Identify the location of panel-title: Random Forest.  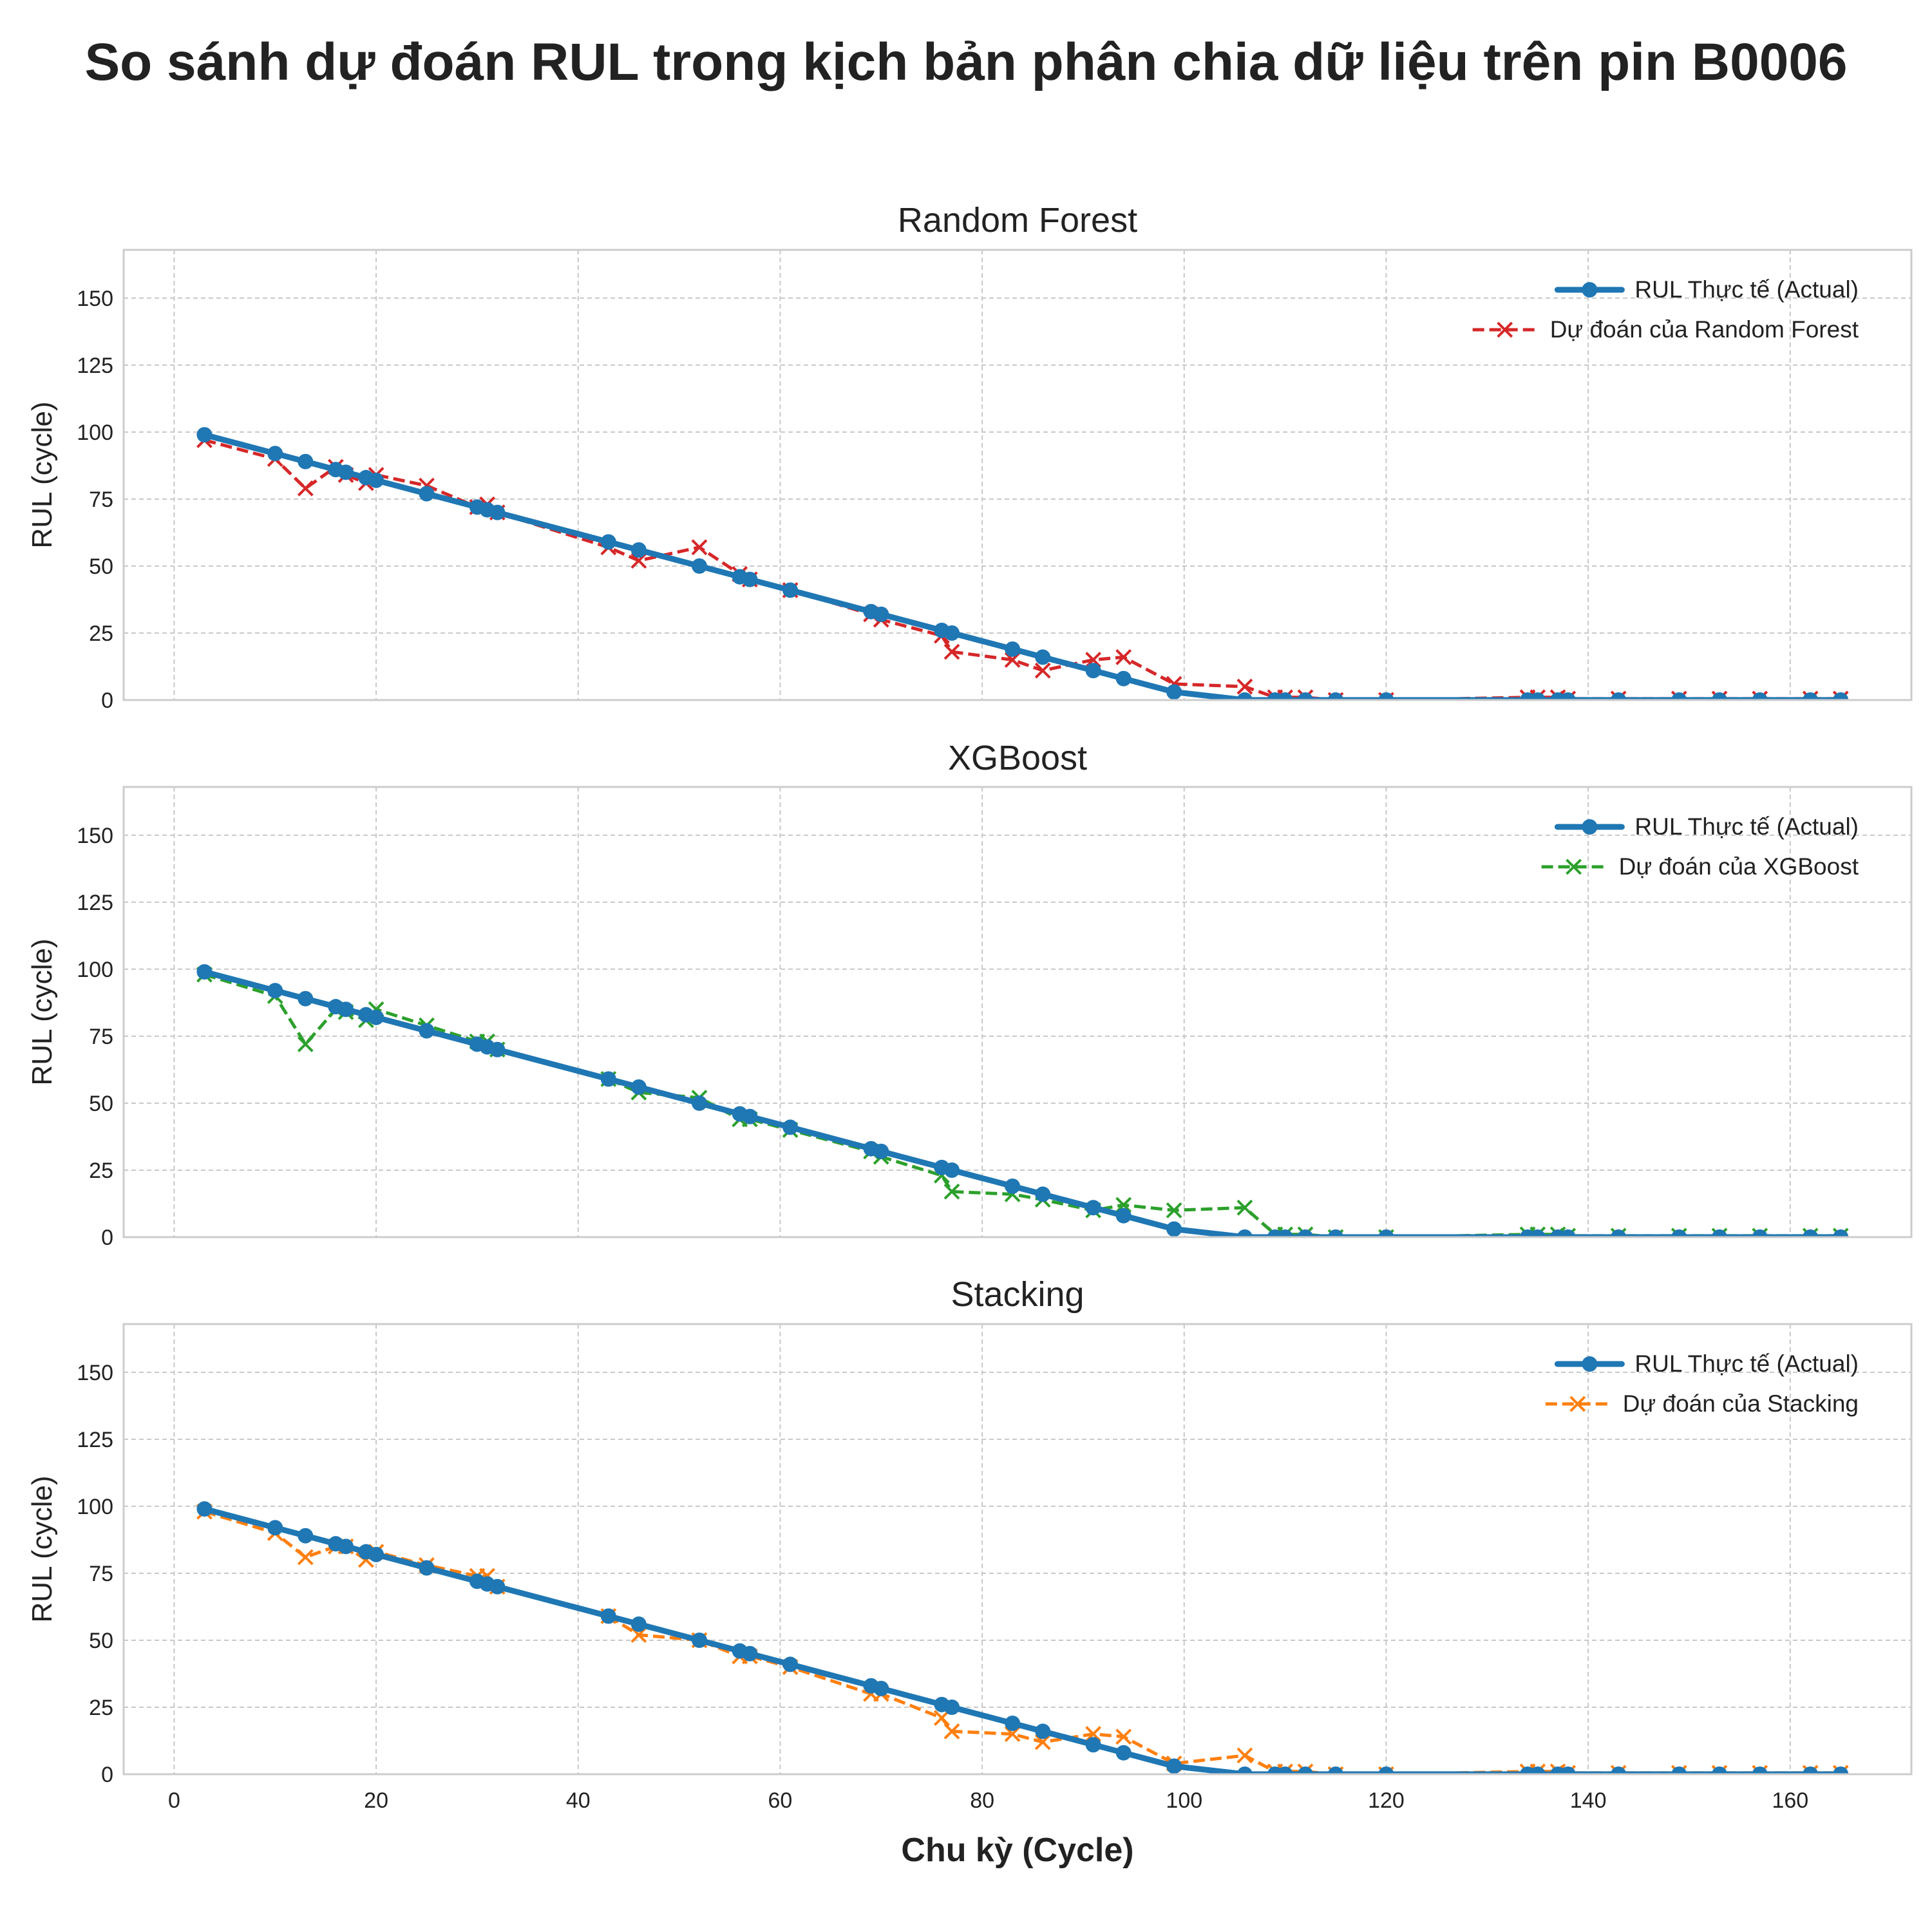
(1017, 221).